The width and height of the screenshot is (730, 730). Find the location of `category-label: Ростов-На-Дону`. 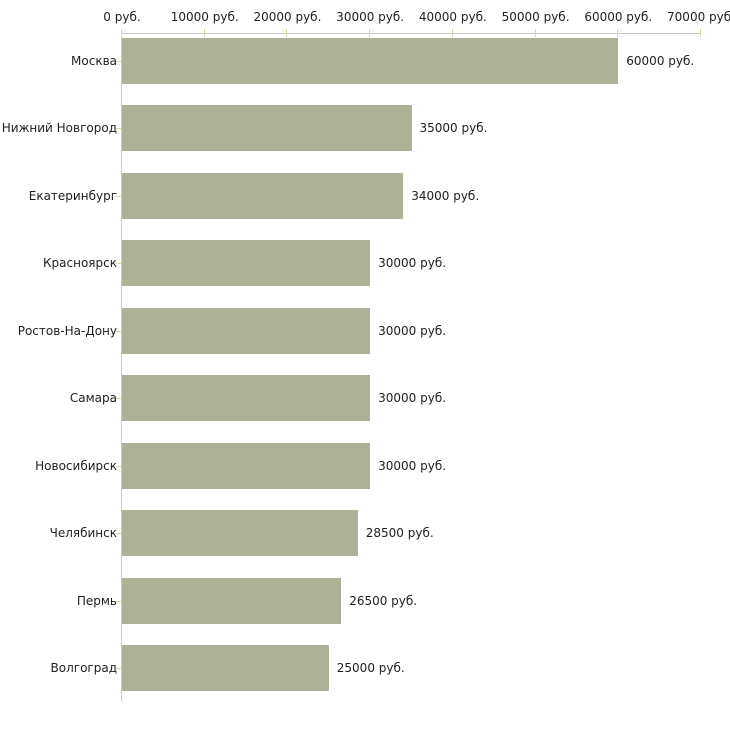

category-label: Ростов-На-Дону is located at coordinates (67, 330).